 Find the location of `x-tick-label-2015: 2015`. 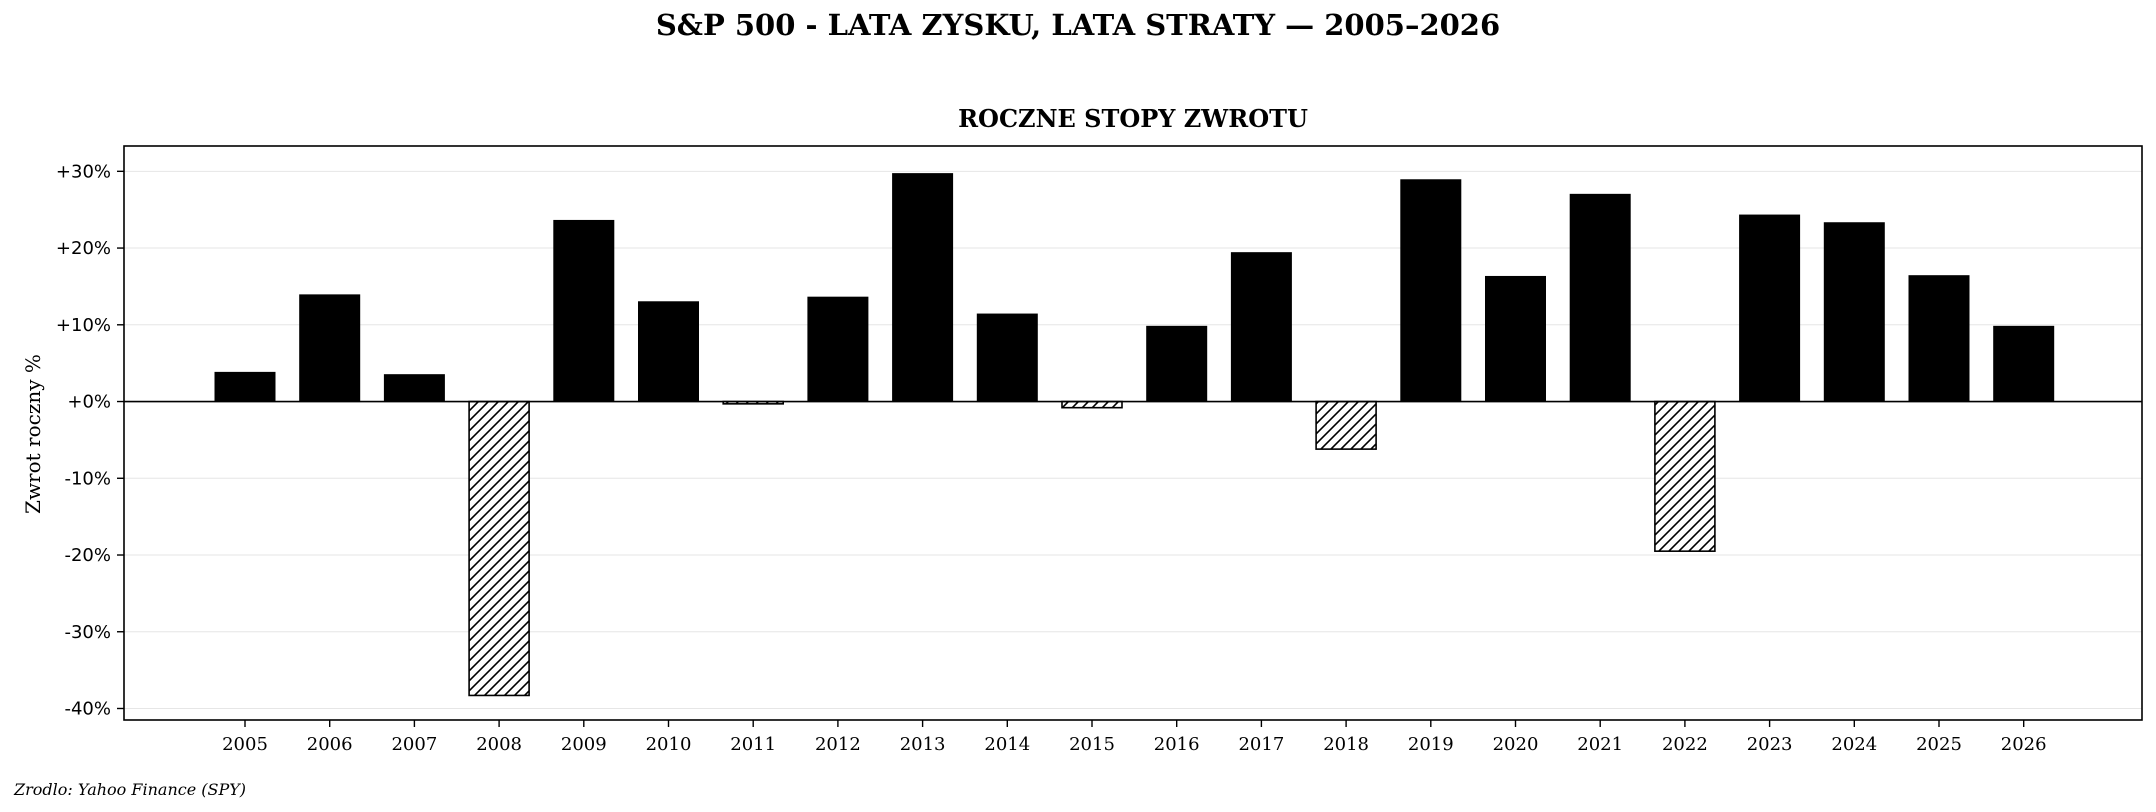

x-tick-label-2015: 2015 is located at coordinates (1092, 744).